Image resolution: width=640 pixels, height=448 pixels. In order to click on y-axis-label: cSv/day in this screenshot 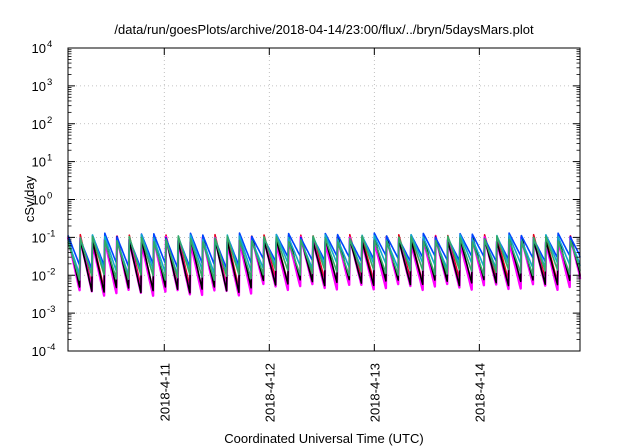, I will do `click(29, 198)`.